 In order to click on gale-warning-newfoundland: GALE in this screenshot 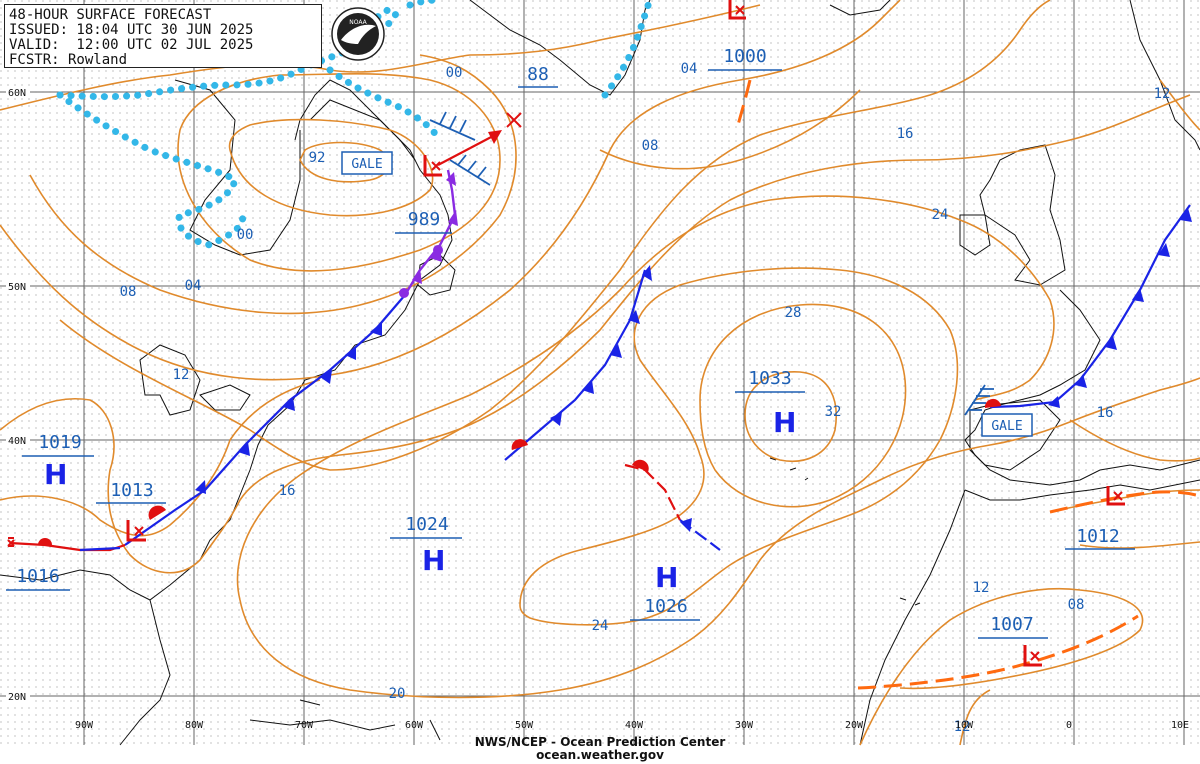, I will do `click(367, 163)`.